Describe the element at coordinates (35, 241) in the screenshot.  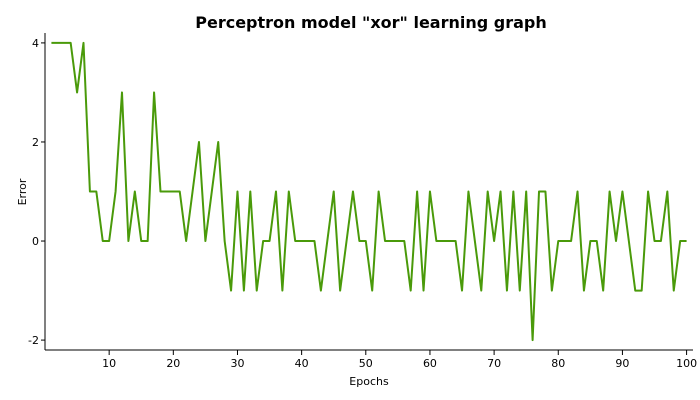
I see `y-tick-label: 0` at that location.